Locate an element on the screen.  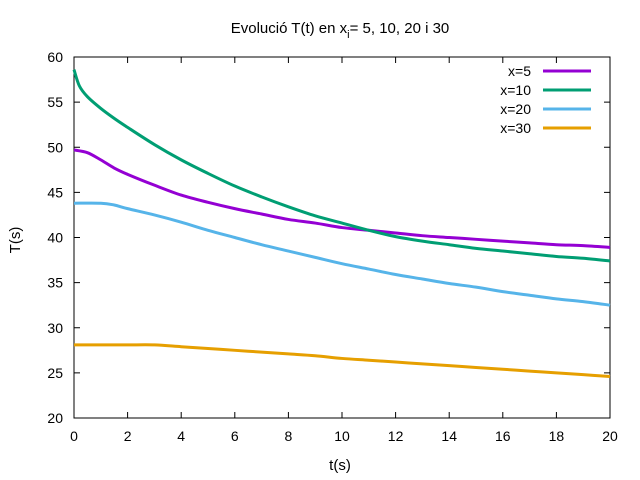
y-tick-label: 30 is located at coordinates (55, 328).